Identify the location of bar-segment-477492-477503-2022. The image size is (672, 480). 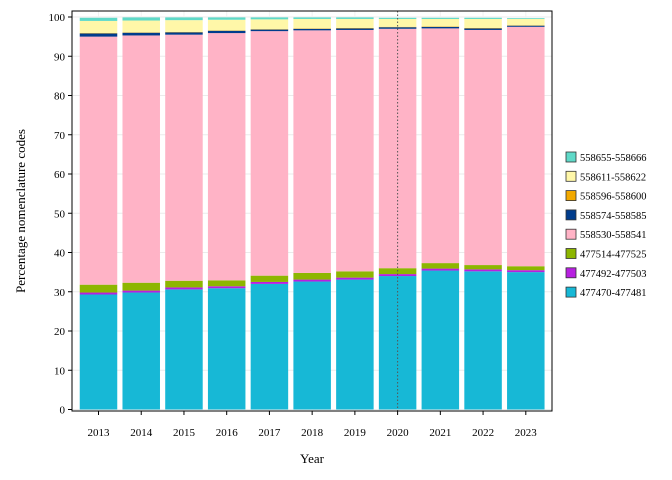
(483, 270).